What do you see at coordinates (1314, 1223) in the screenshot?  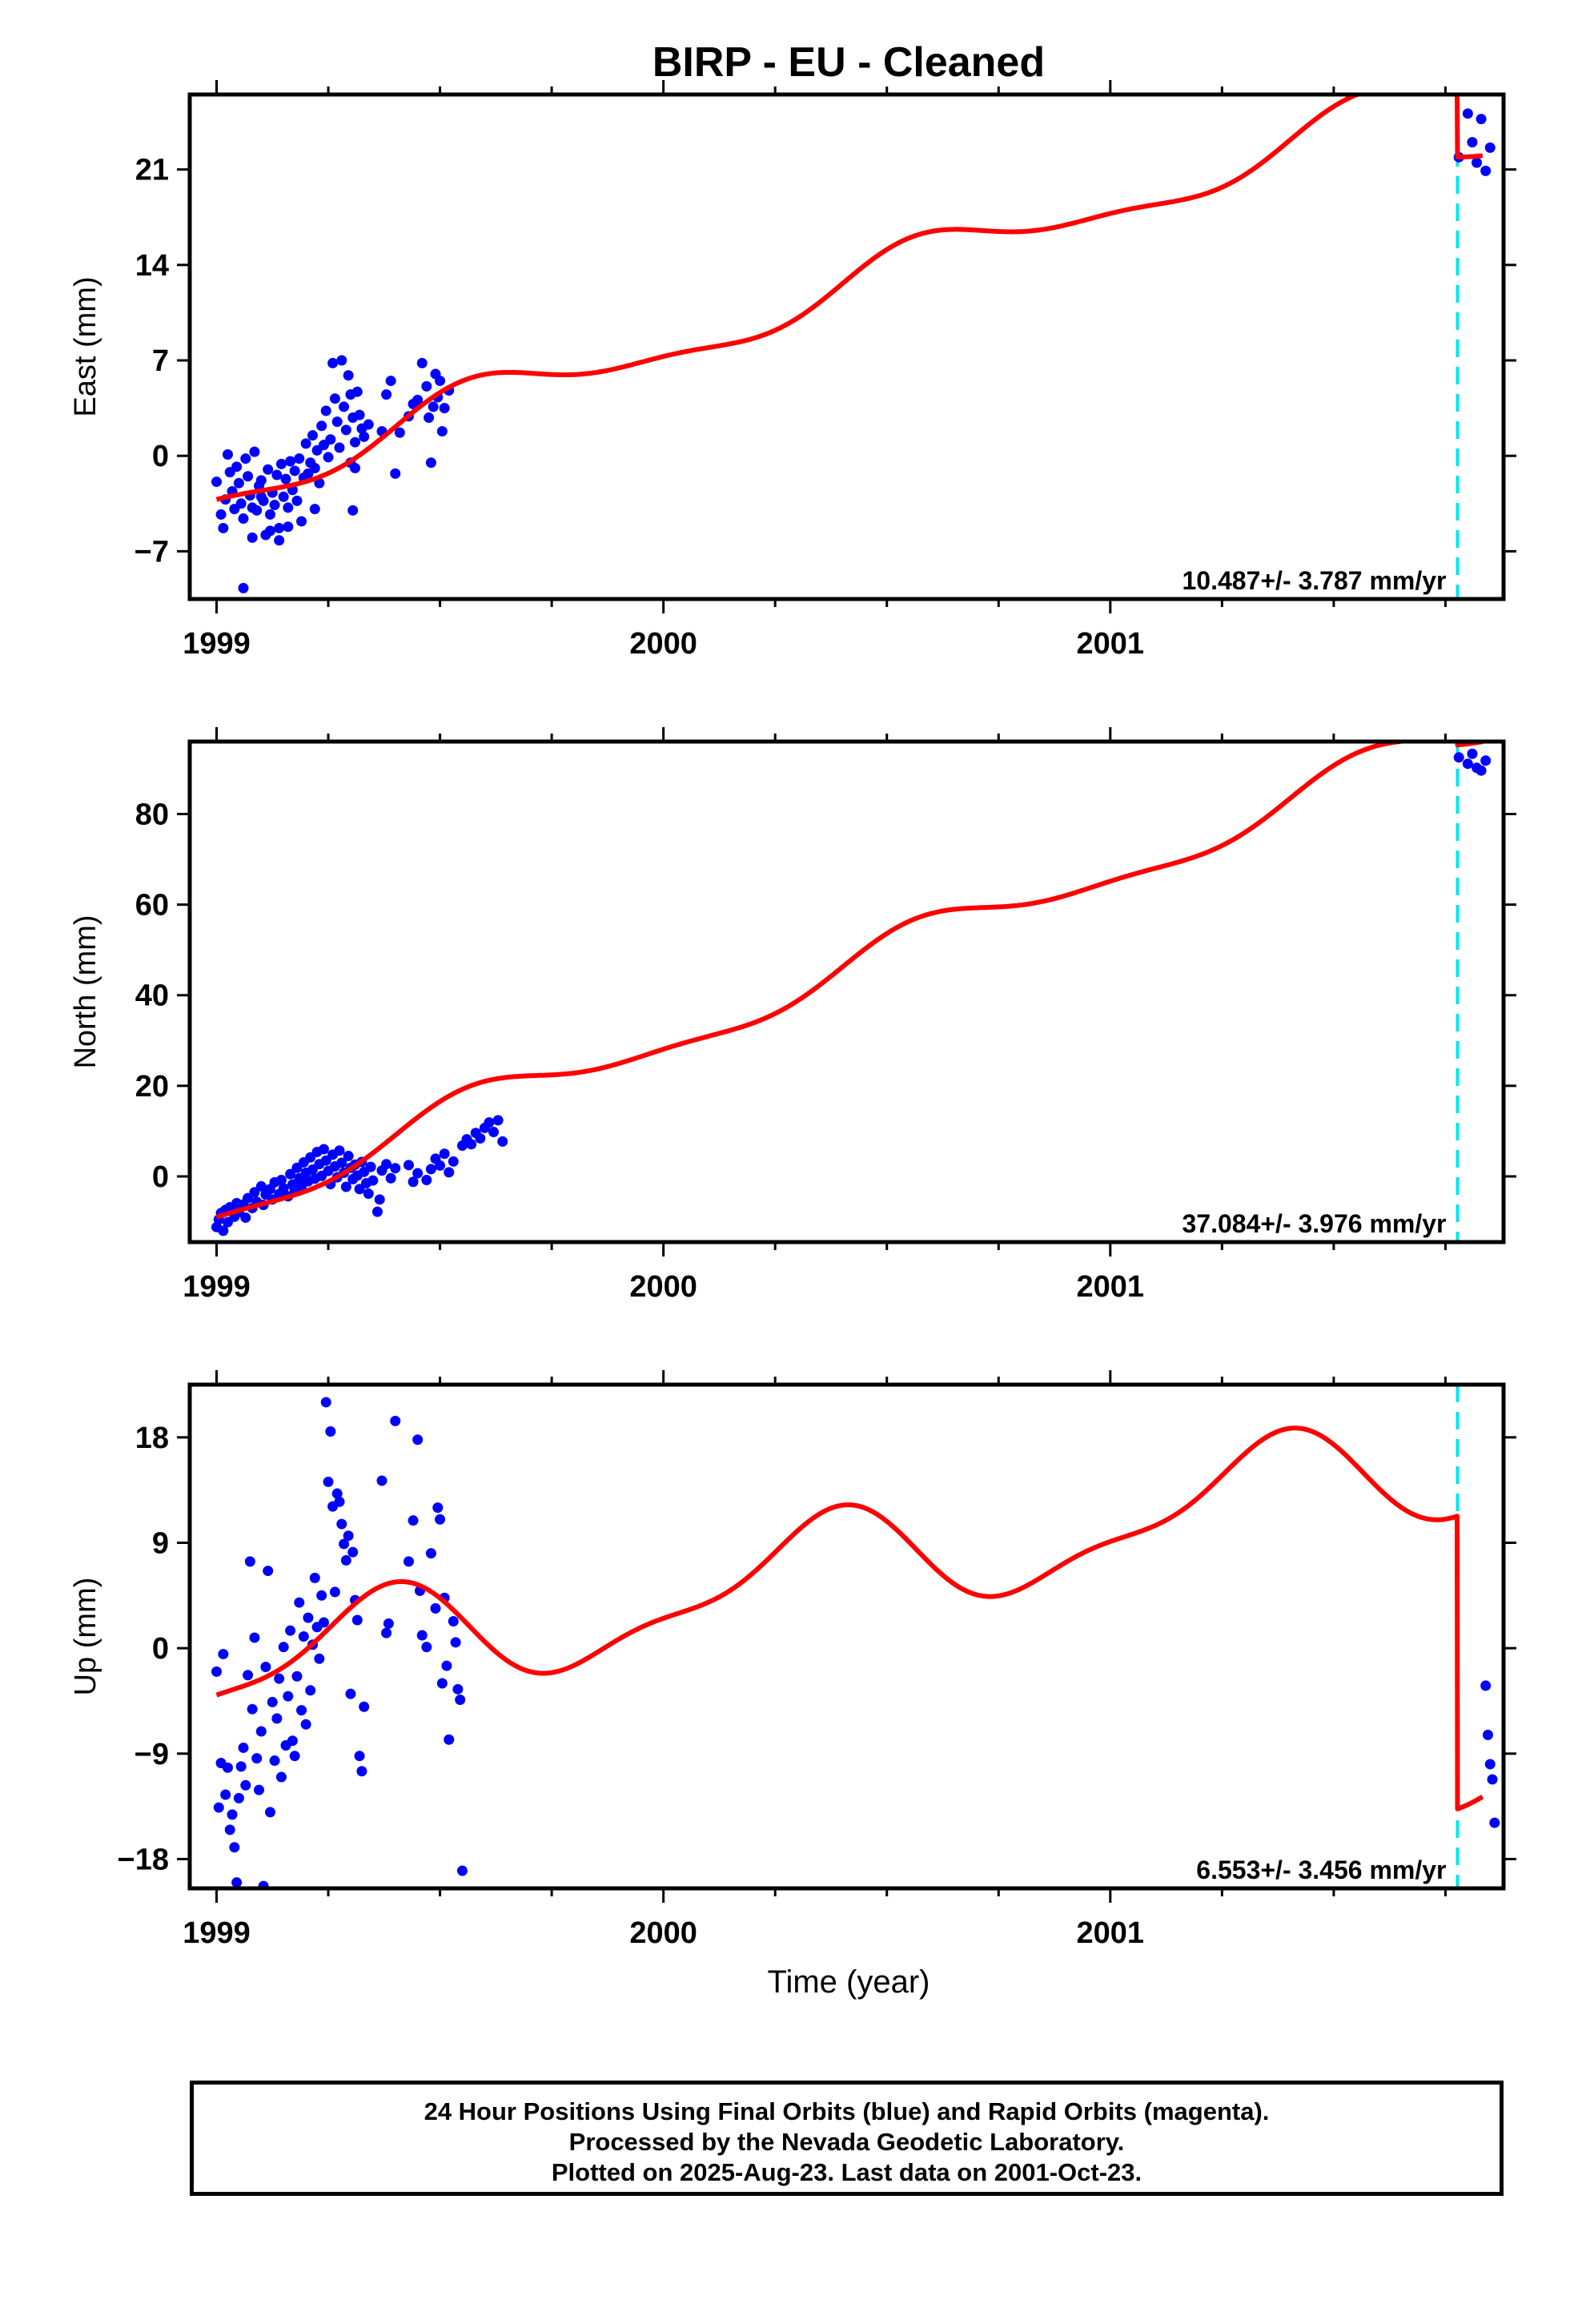 I see `north-rate-label: 37.084+/- 3.976 mm/yr` at bounding box center [1314, 1223].